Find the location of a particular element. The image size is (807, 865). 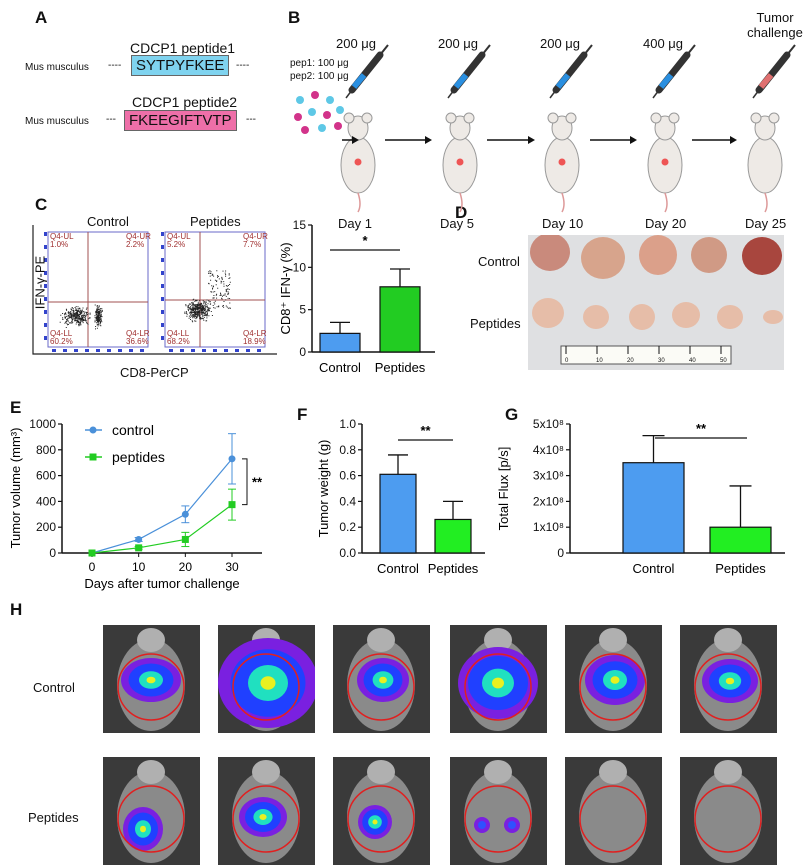

flow-cytometry-plots is located at coordinates (154, 290).